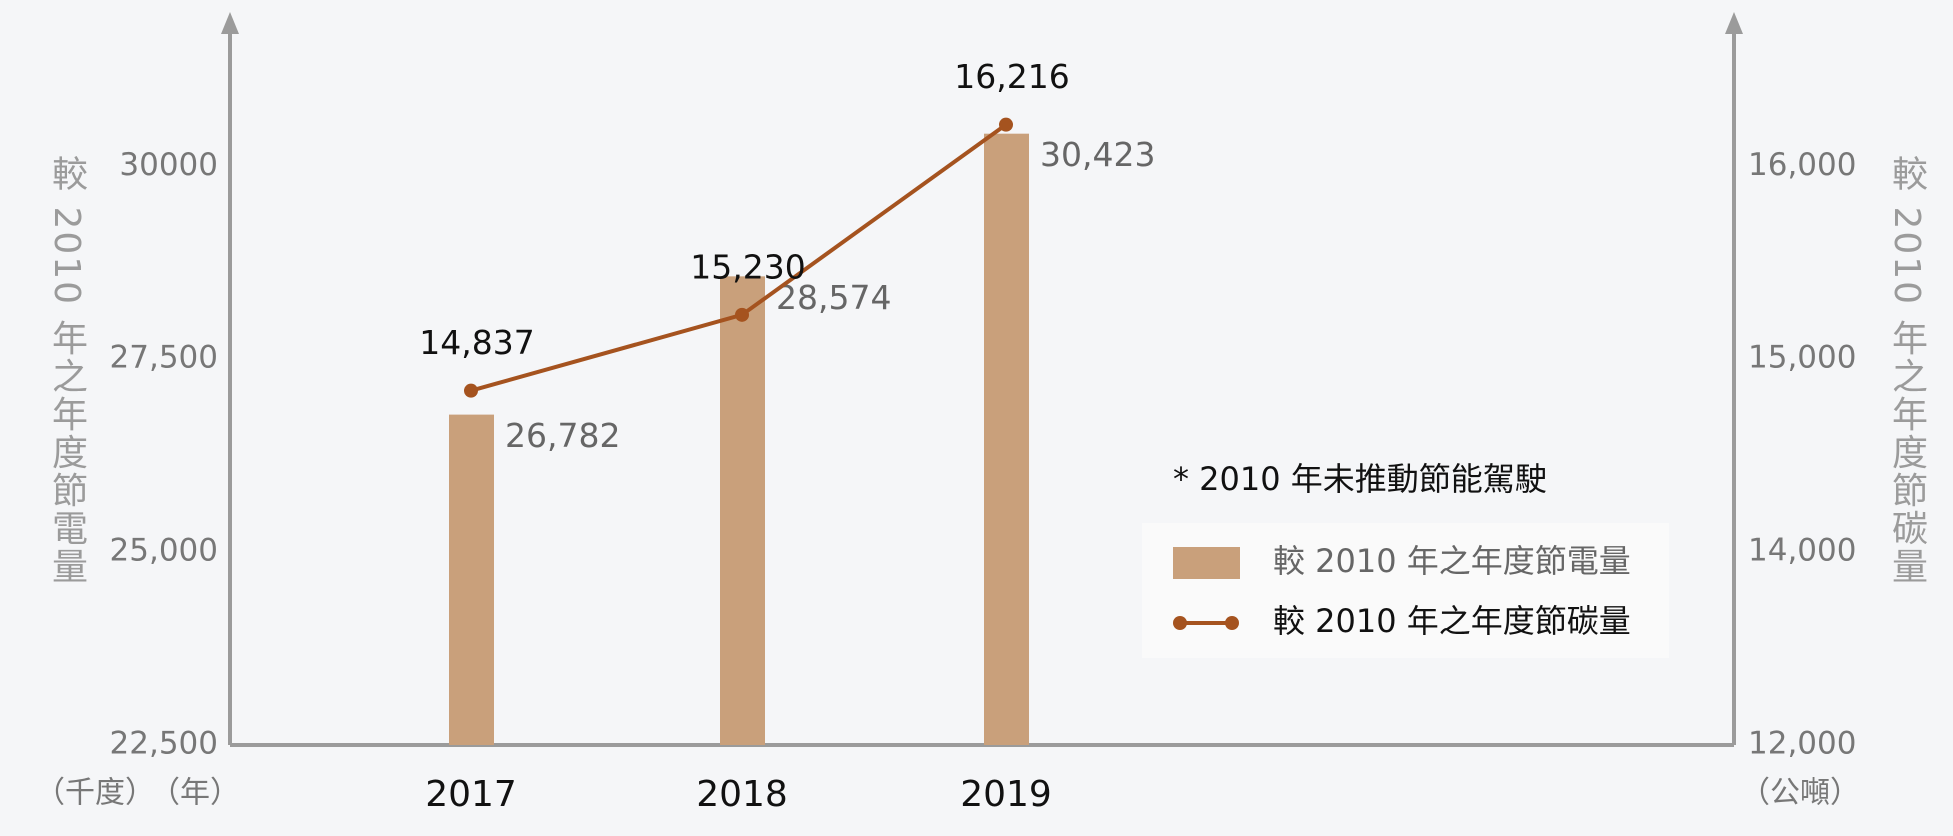 The height and width of the screenshot is (836, 1953). What do you see at coordinates (742, 794) in the screenshot?
I see `x-tick-label: 2018` at bounding box center [742, 794].